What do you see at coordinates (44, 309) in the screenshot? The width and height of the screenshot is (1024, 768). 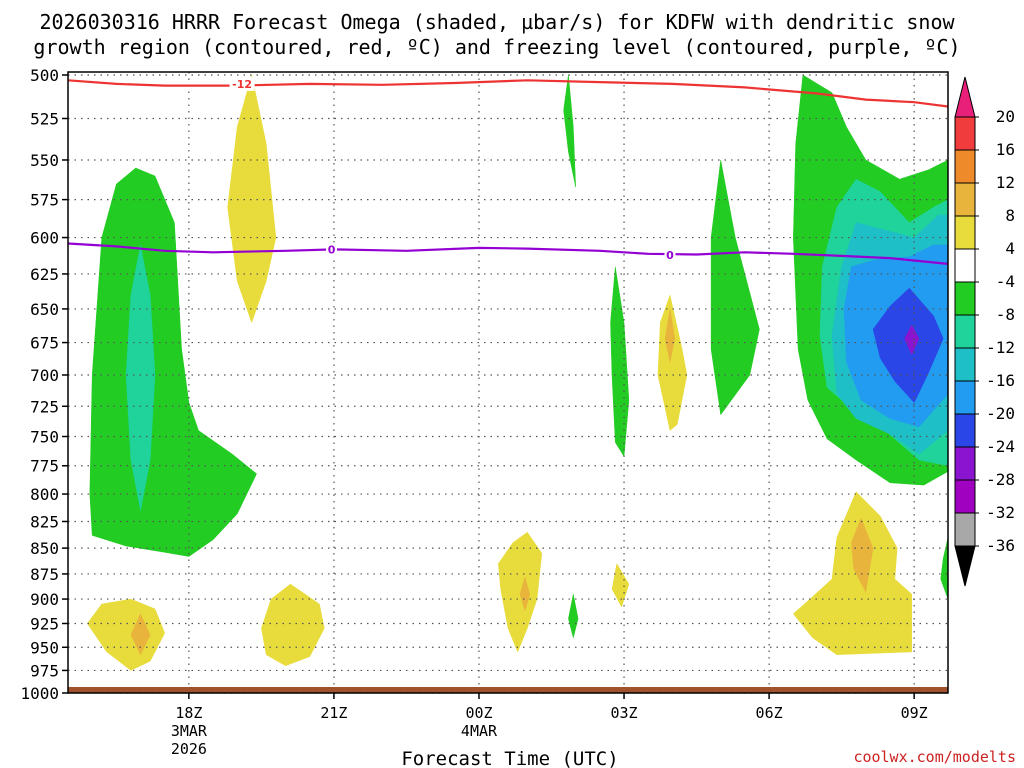 I see `ytick-label-650: 650` at bounding box center [44, 309].